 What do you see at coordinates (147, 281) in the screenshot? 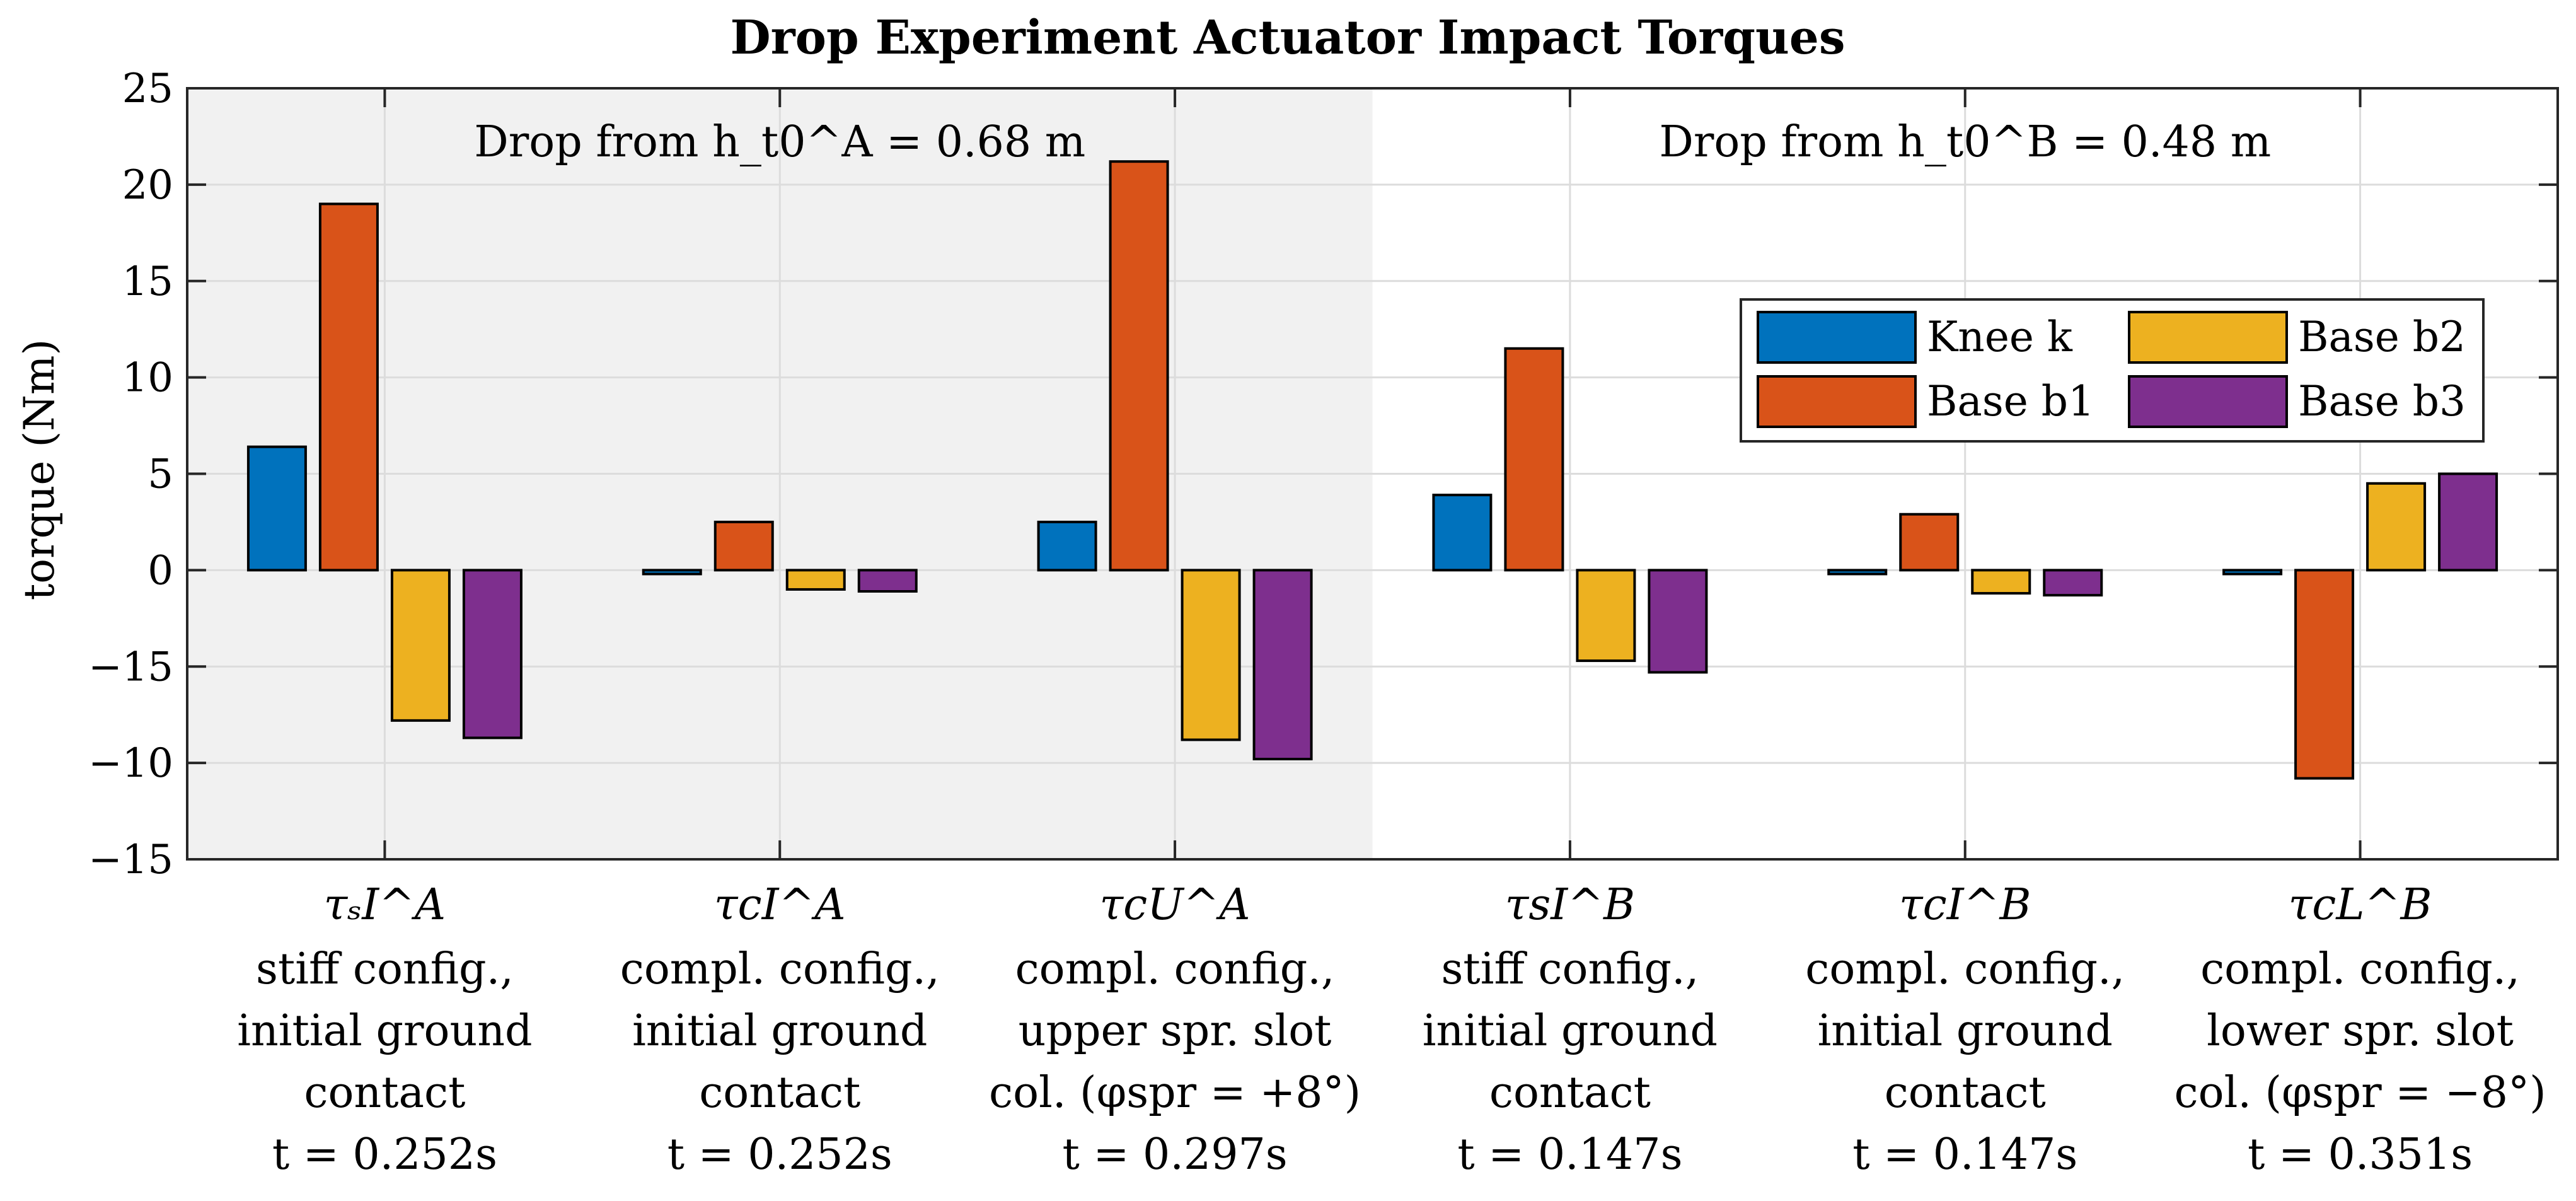
I see `y-tick-label: 15` at bounding box center [147, 281].